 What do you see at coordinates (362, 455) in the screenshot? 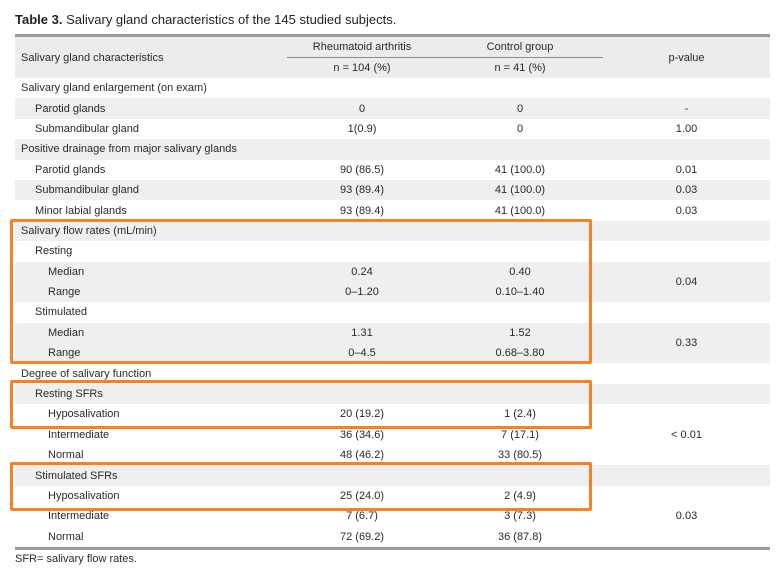
I see `table-cell: 48 (46.2)` at bounding box center [362, 455].